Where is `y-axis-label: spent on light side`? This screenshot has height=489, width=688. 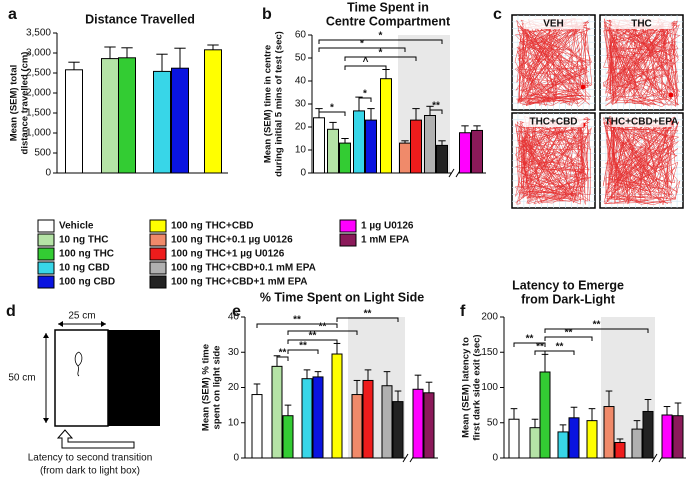 y-axis-label: spent on light side is located at coordinates (217, 388).